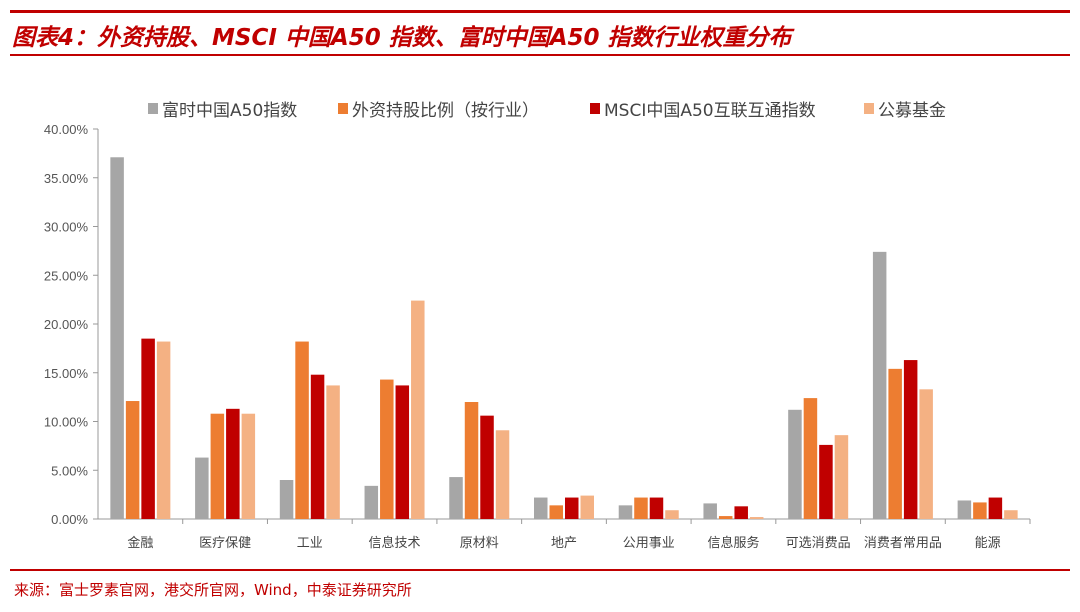  Describe the element at coordinates (66, 227) in the screenshot. I see `y-tick-label: 30.00%` at that location.